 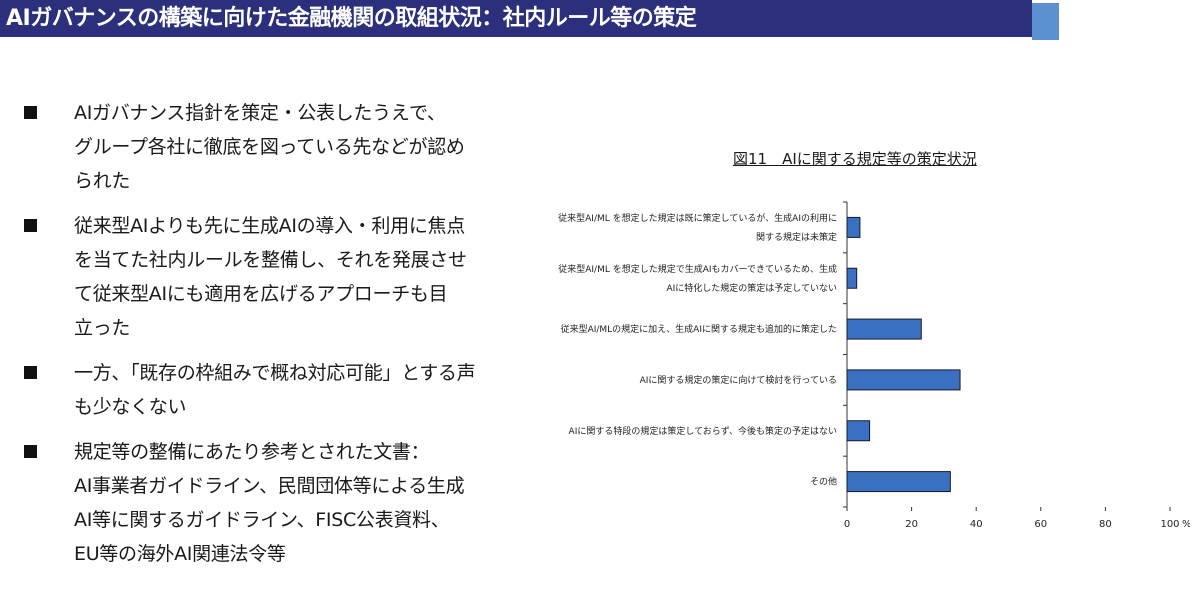 What do you see at coordinates (252, 452) in the screenshot?
I see `bullet-text-line: 規定等の整備にあたり参考とされた文書：` at bounding box center [252, 452].